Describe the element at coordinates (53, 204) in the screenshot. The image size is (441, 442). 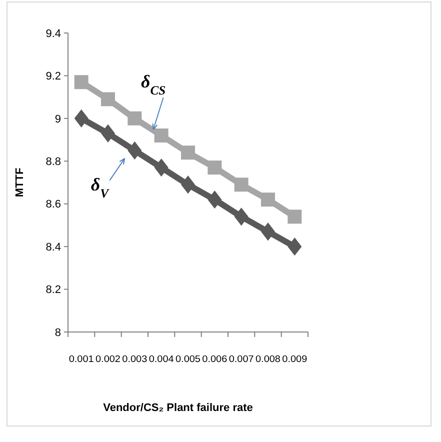
I see `y-tick-label: 8.6` at that location.